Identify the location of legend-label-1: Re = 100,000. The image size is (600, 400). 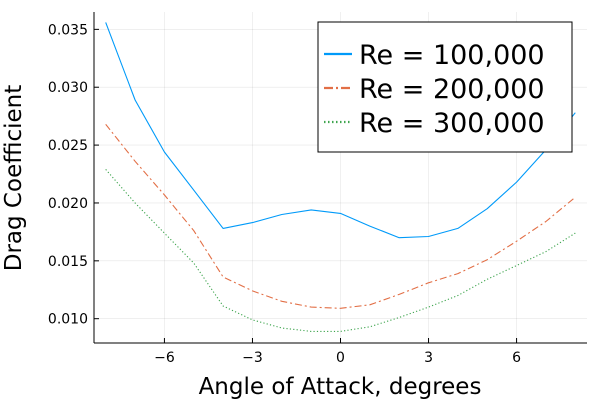
(452, 55).